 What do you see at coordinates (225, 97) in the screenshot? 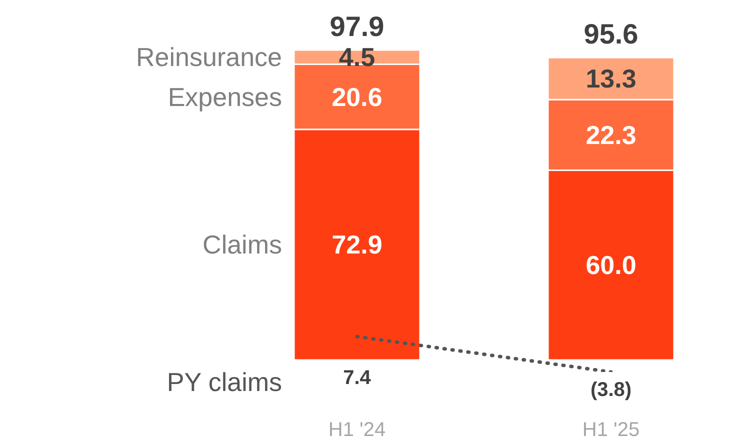
I see `series-label: Expenses` at bounding box center [225, 97].